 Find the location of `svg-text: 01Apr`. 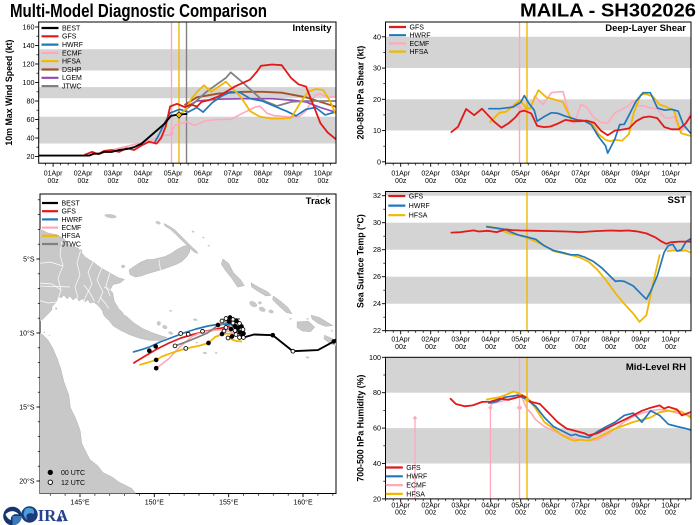

svg-text: 01Apr is located at coordinates (400, 339).